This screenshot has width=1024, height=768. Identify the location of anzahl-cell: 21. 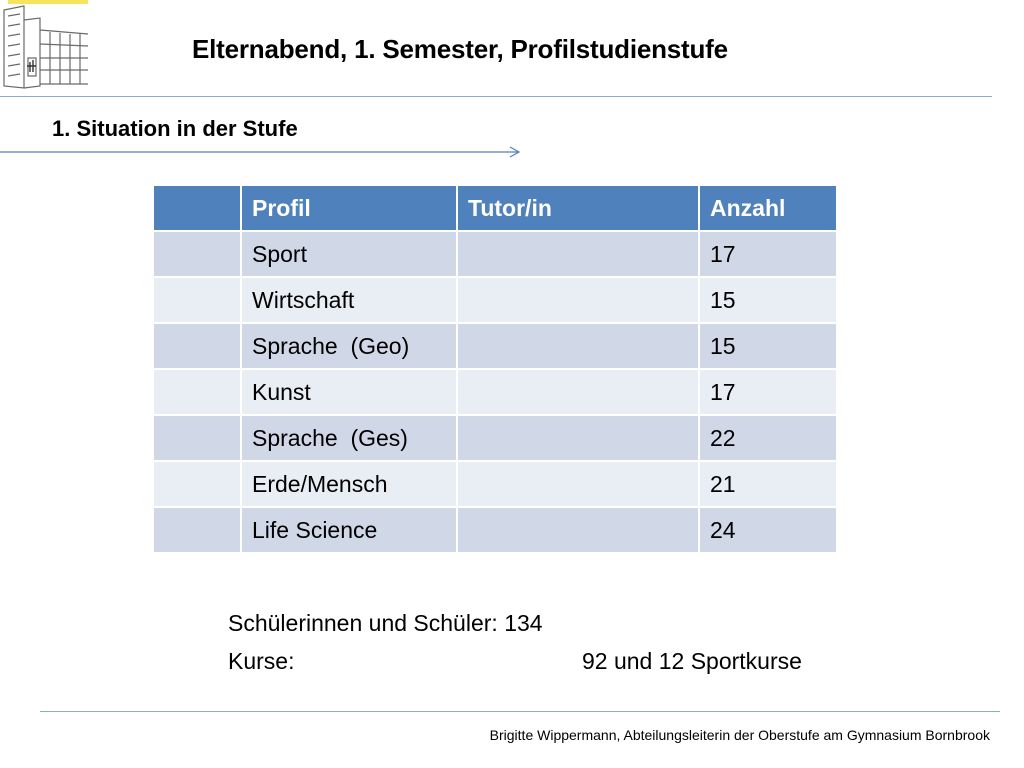
(768, 484).